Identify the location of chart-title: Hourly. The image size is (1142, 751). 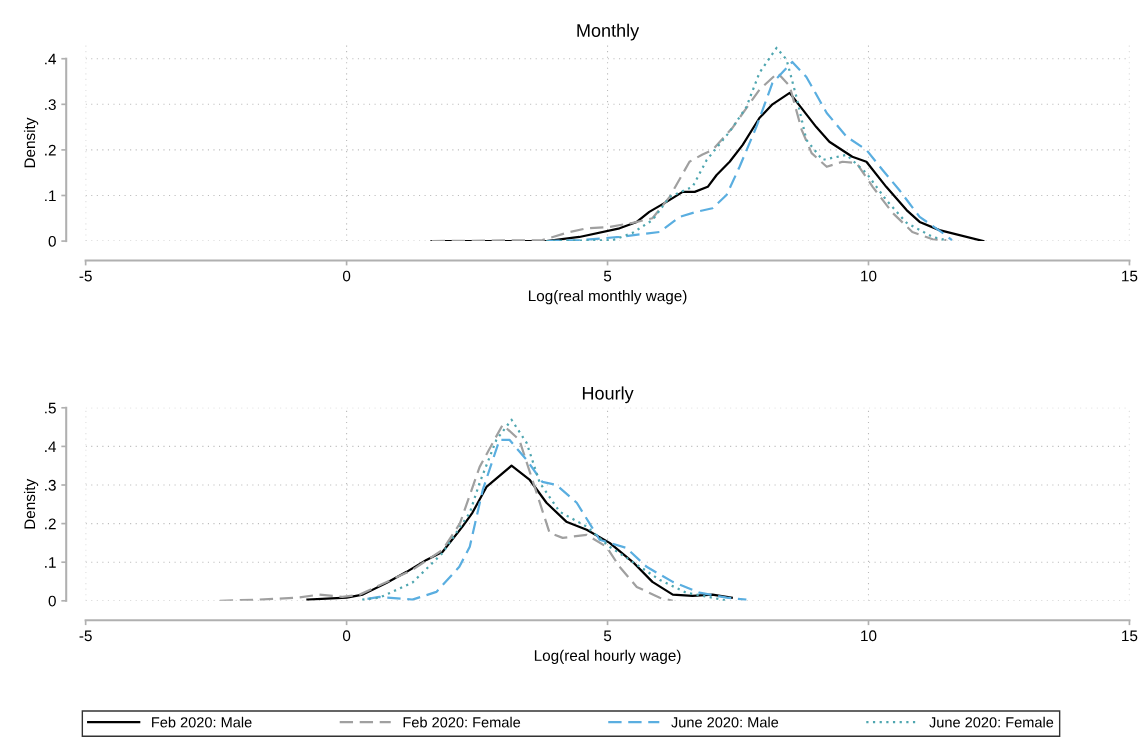
(608, 395).